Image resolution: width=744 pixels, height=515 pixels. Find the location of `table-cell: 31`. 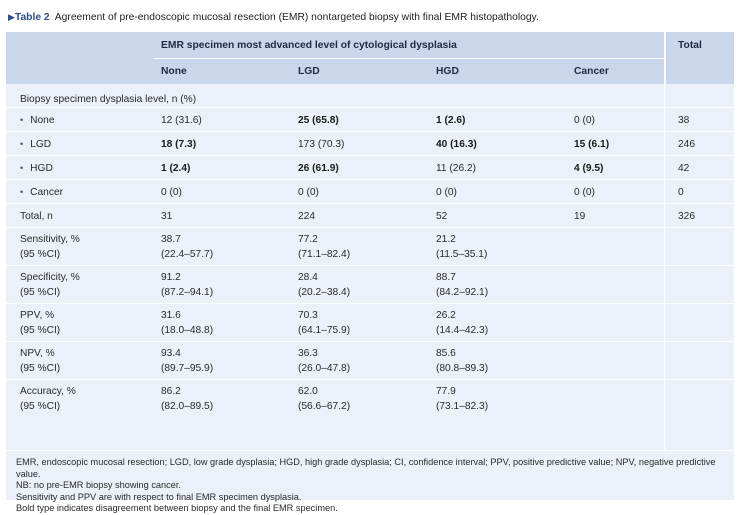

table-cell: 31 is located at coordinates (167, 216).